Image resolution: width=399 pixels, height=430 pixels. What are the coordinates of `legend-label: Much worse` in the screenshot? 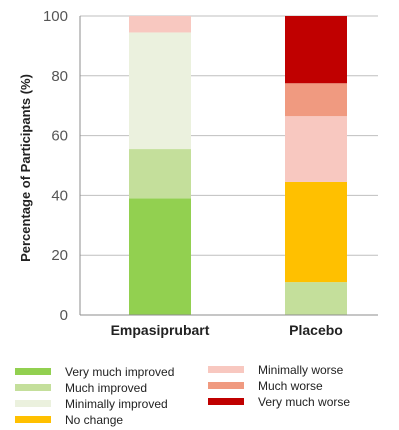 It's located at (290, 386).